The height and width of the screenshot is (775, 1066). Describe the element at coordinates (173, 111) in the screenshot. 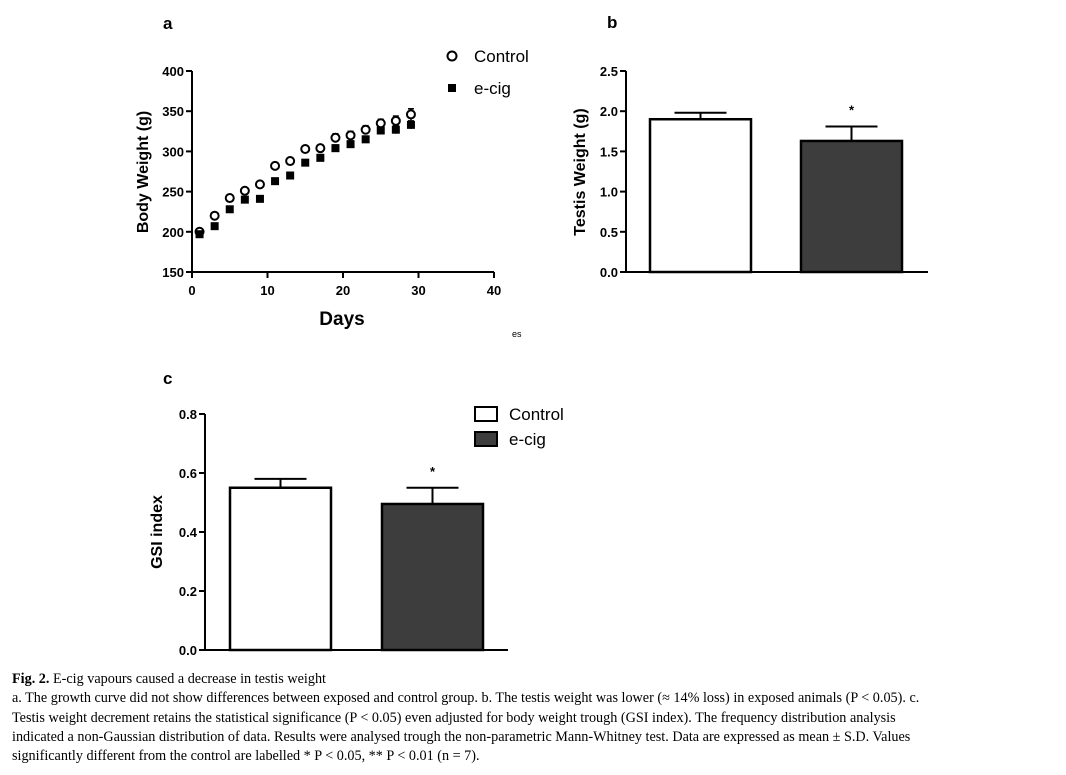

I see `panel-a-y-tick-label: 350` at that location.